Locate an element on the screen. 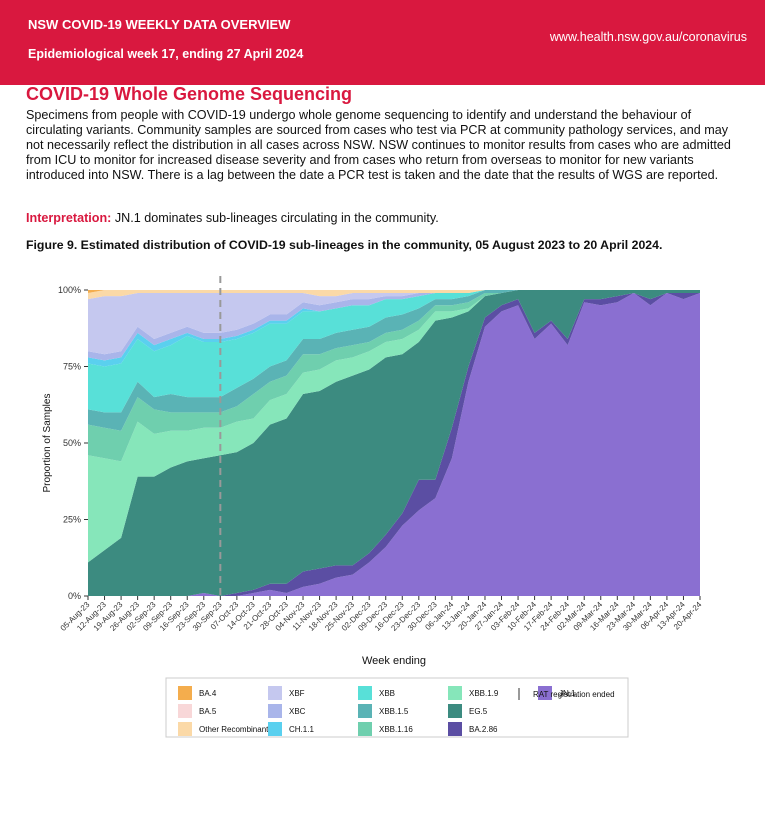  section-title: COVID-19 Whole Genome Sequencing is located at coordinates (189, 94).